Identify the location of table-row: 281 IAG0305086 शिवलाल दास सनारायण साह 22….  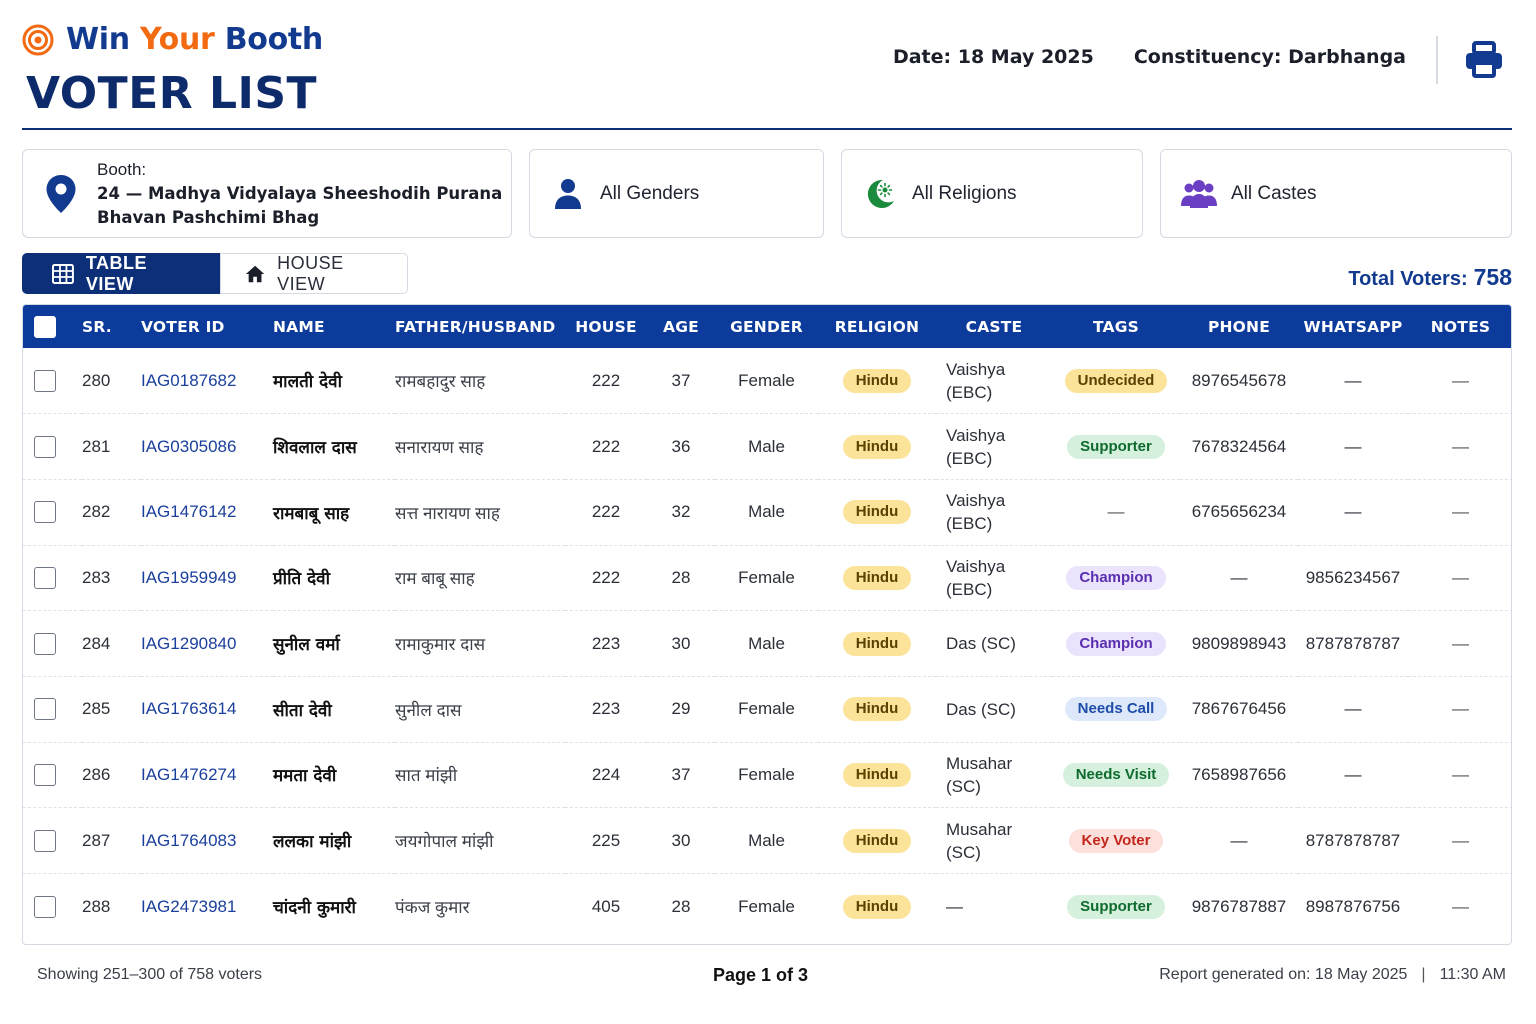
(767, 447).